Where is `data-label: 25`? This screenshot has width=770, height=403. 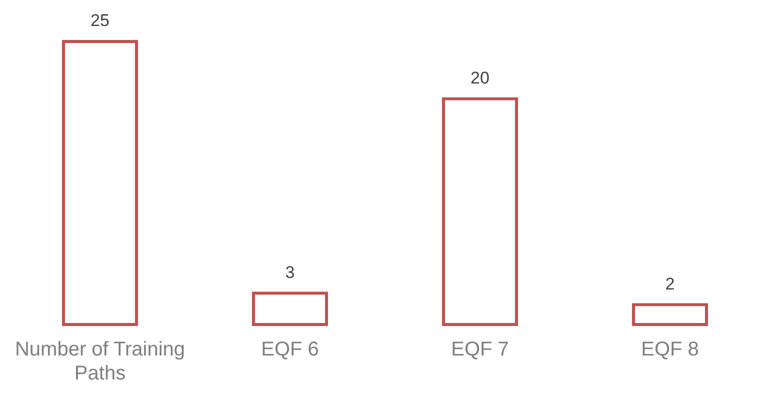 data-label: 25 is located at coordinates (100, 20).